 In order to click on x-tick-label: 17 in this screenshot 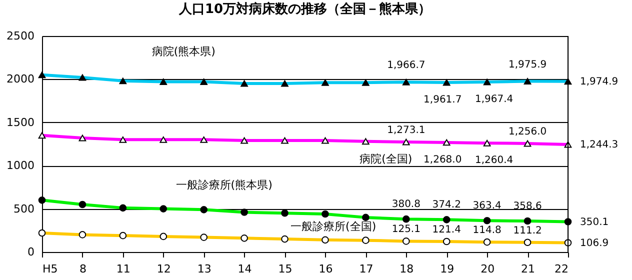, I will do `click(366, 269)`.